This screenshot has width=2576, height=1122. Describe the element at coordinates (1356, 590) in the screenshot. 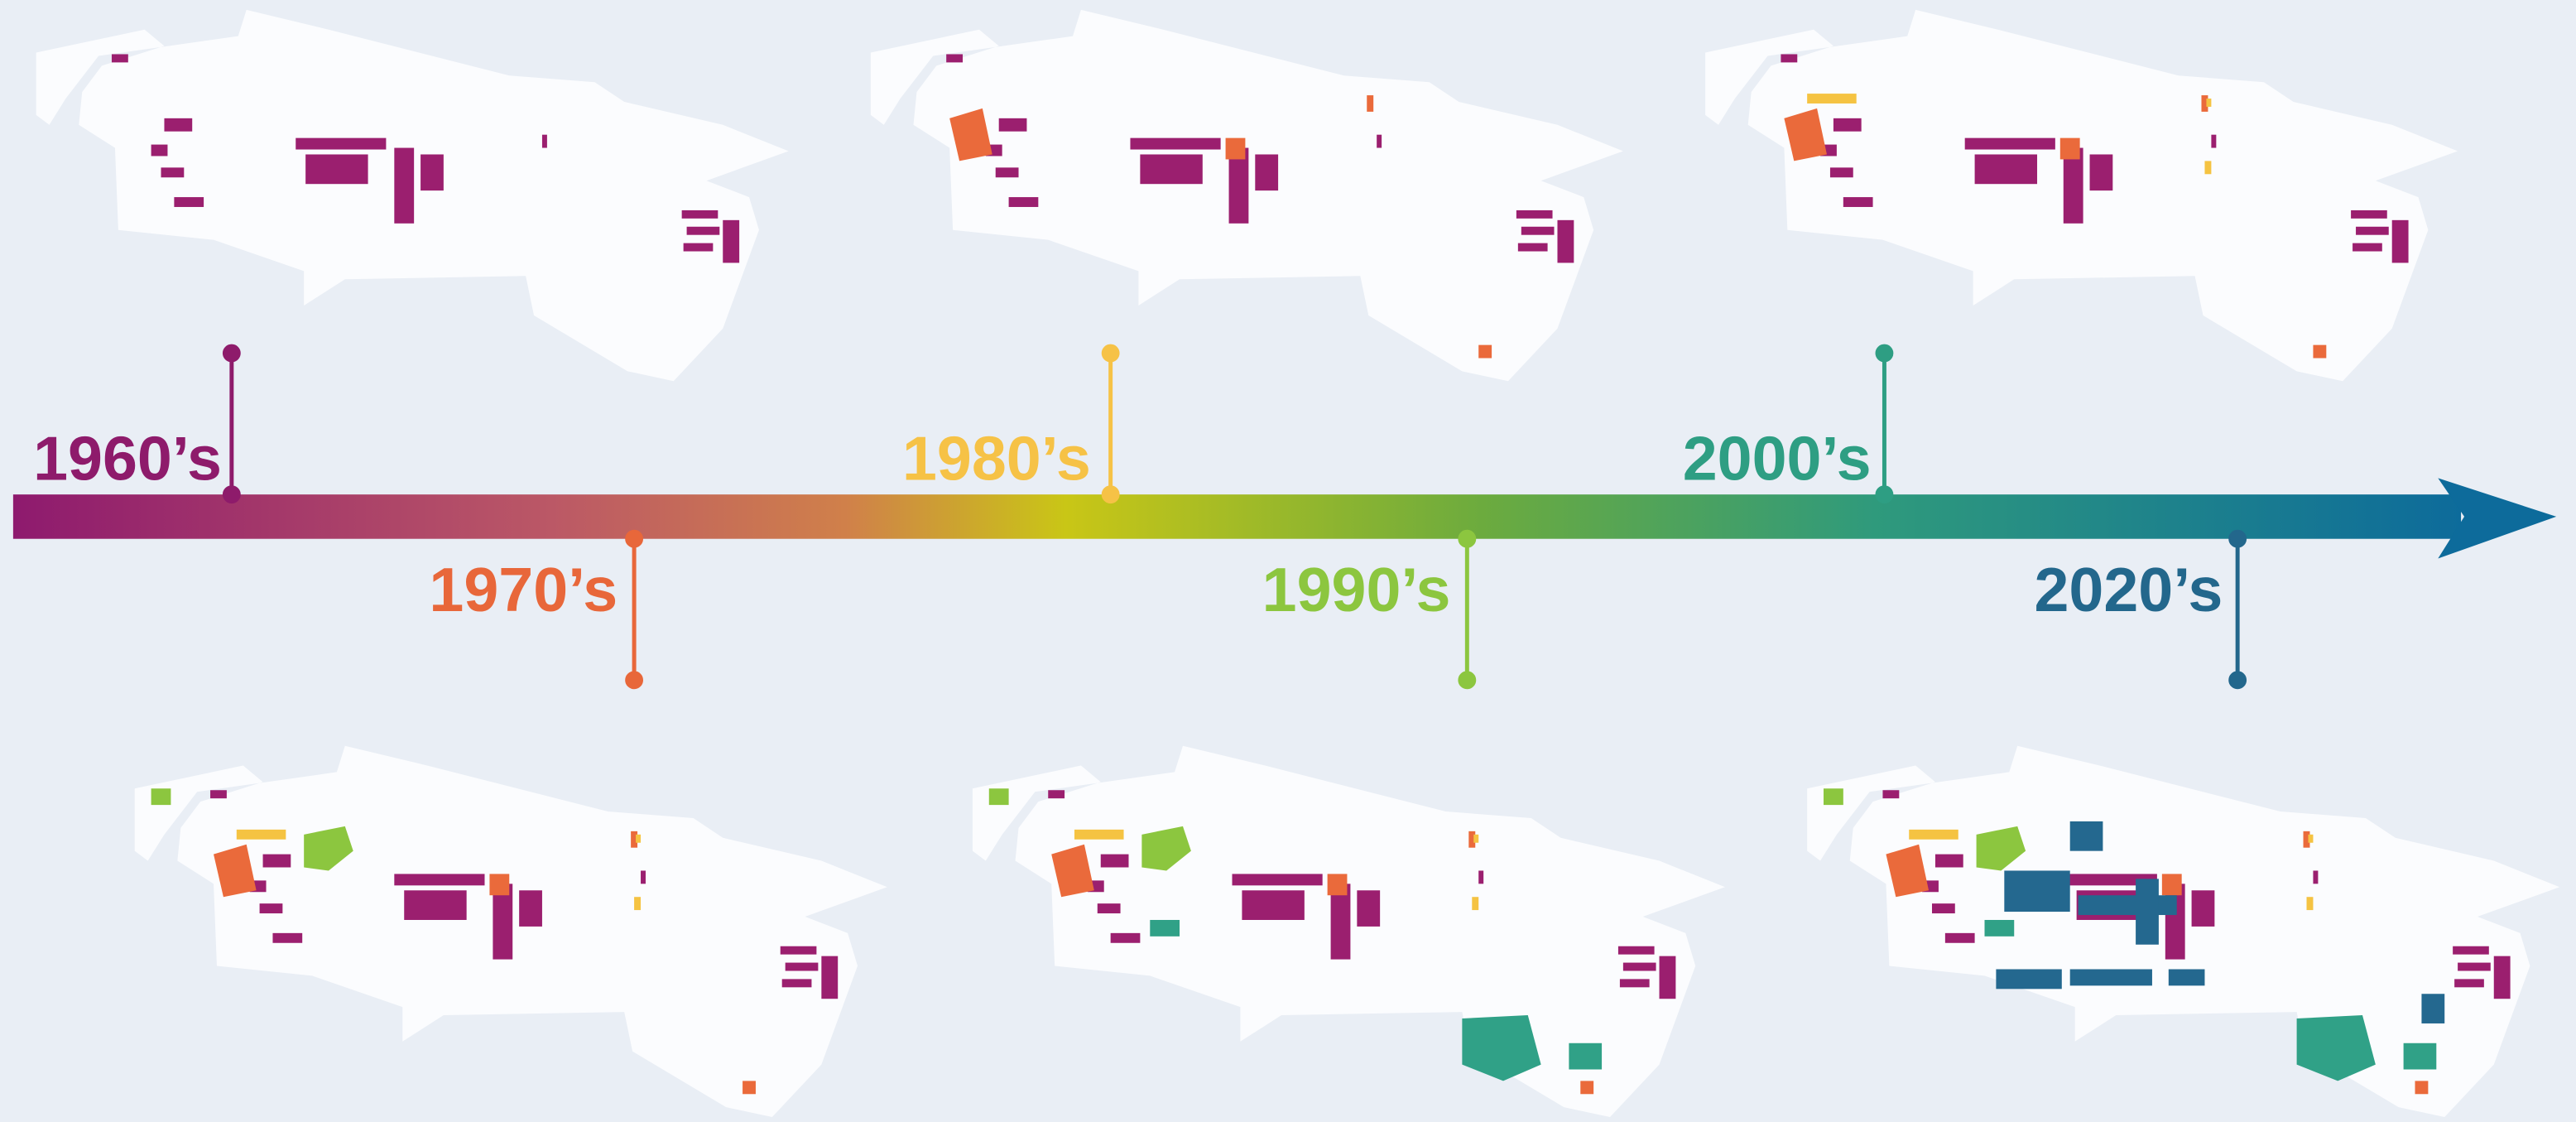

I see `decade-label: 1990’s` at that location.